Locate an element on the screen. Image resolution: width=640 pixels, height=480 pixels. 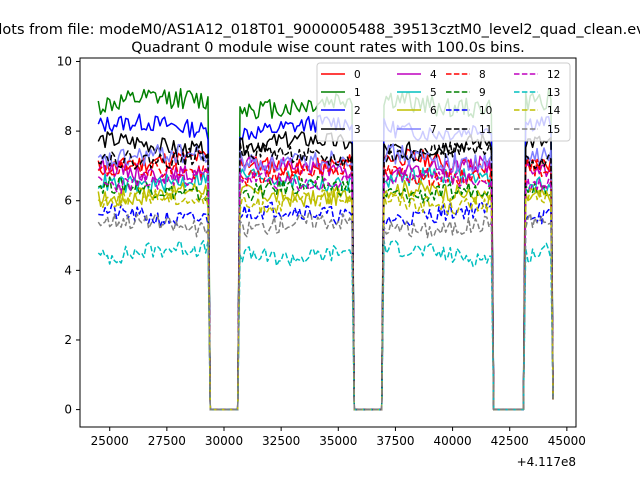
legend-box is located at coordinates (443, 102).